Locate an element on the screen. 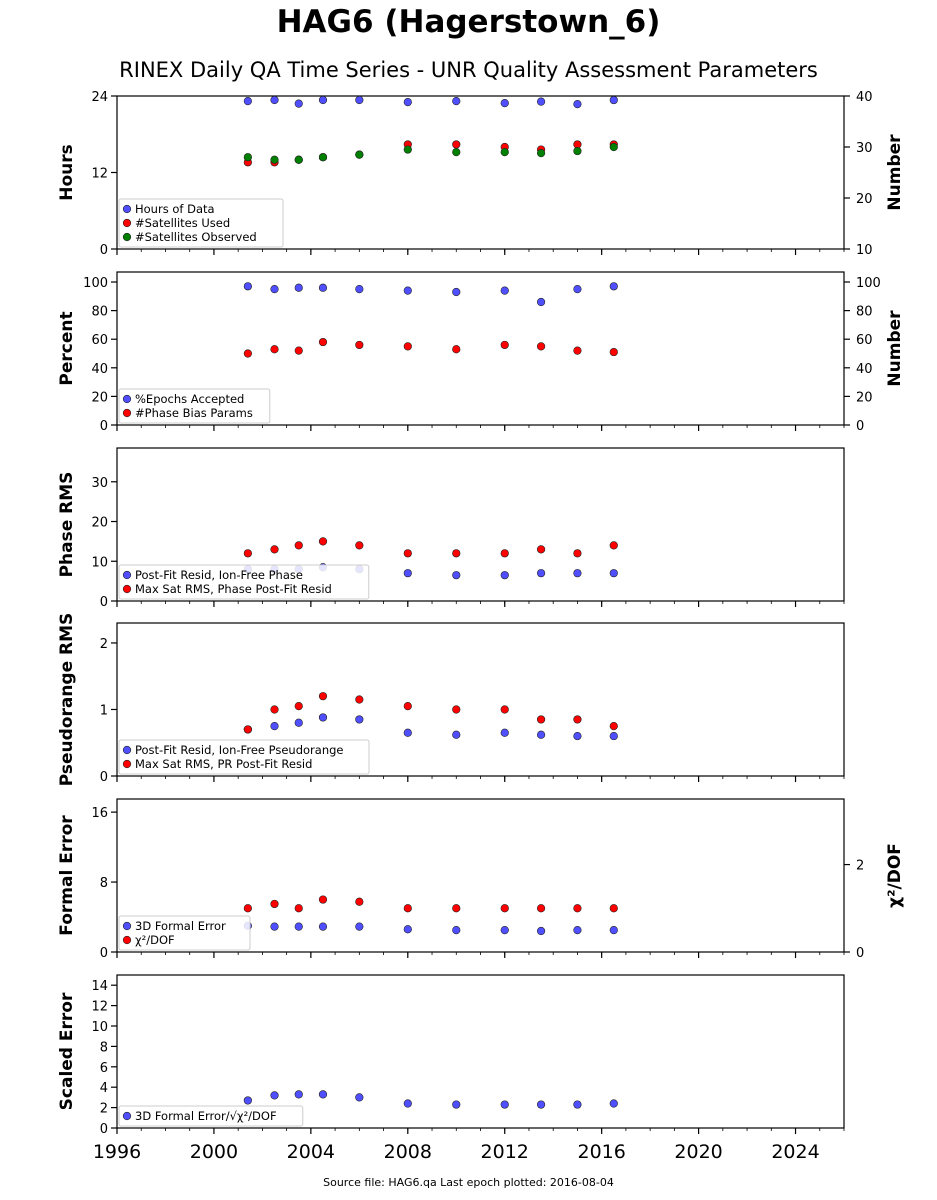  y-tick-label: 4 is located at coordinates (104, 1088).